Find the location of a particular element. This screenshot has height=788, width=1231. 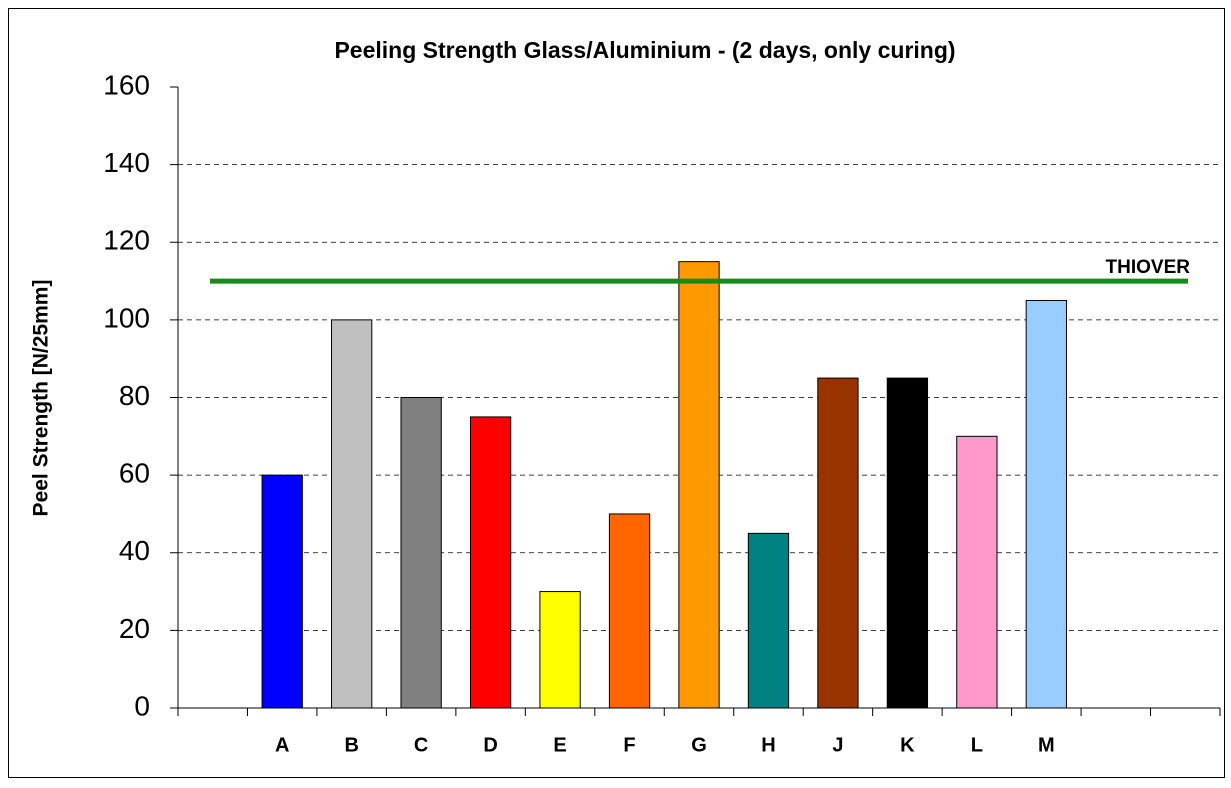

y-tick-label: 100 is located at coordinates (126, 317).